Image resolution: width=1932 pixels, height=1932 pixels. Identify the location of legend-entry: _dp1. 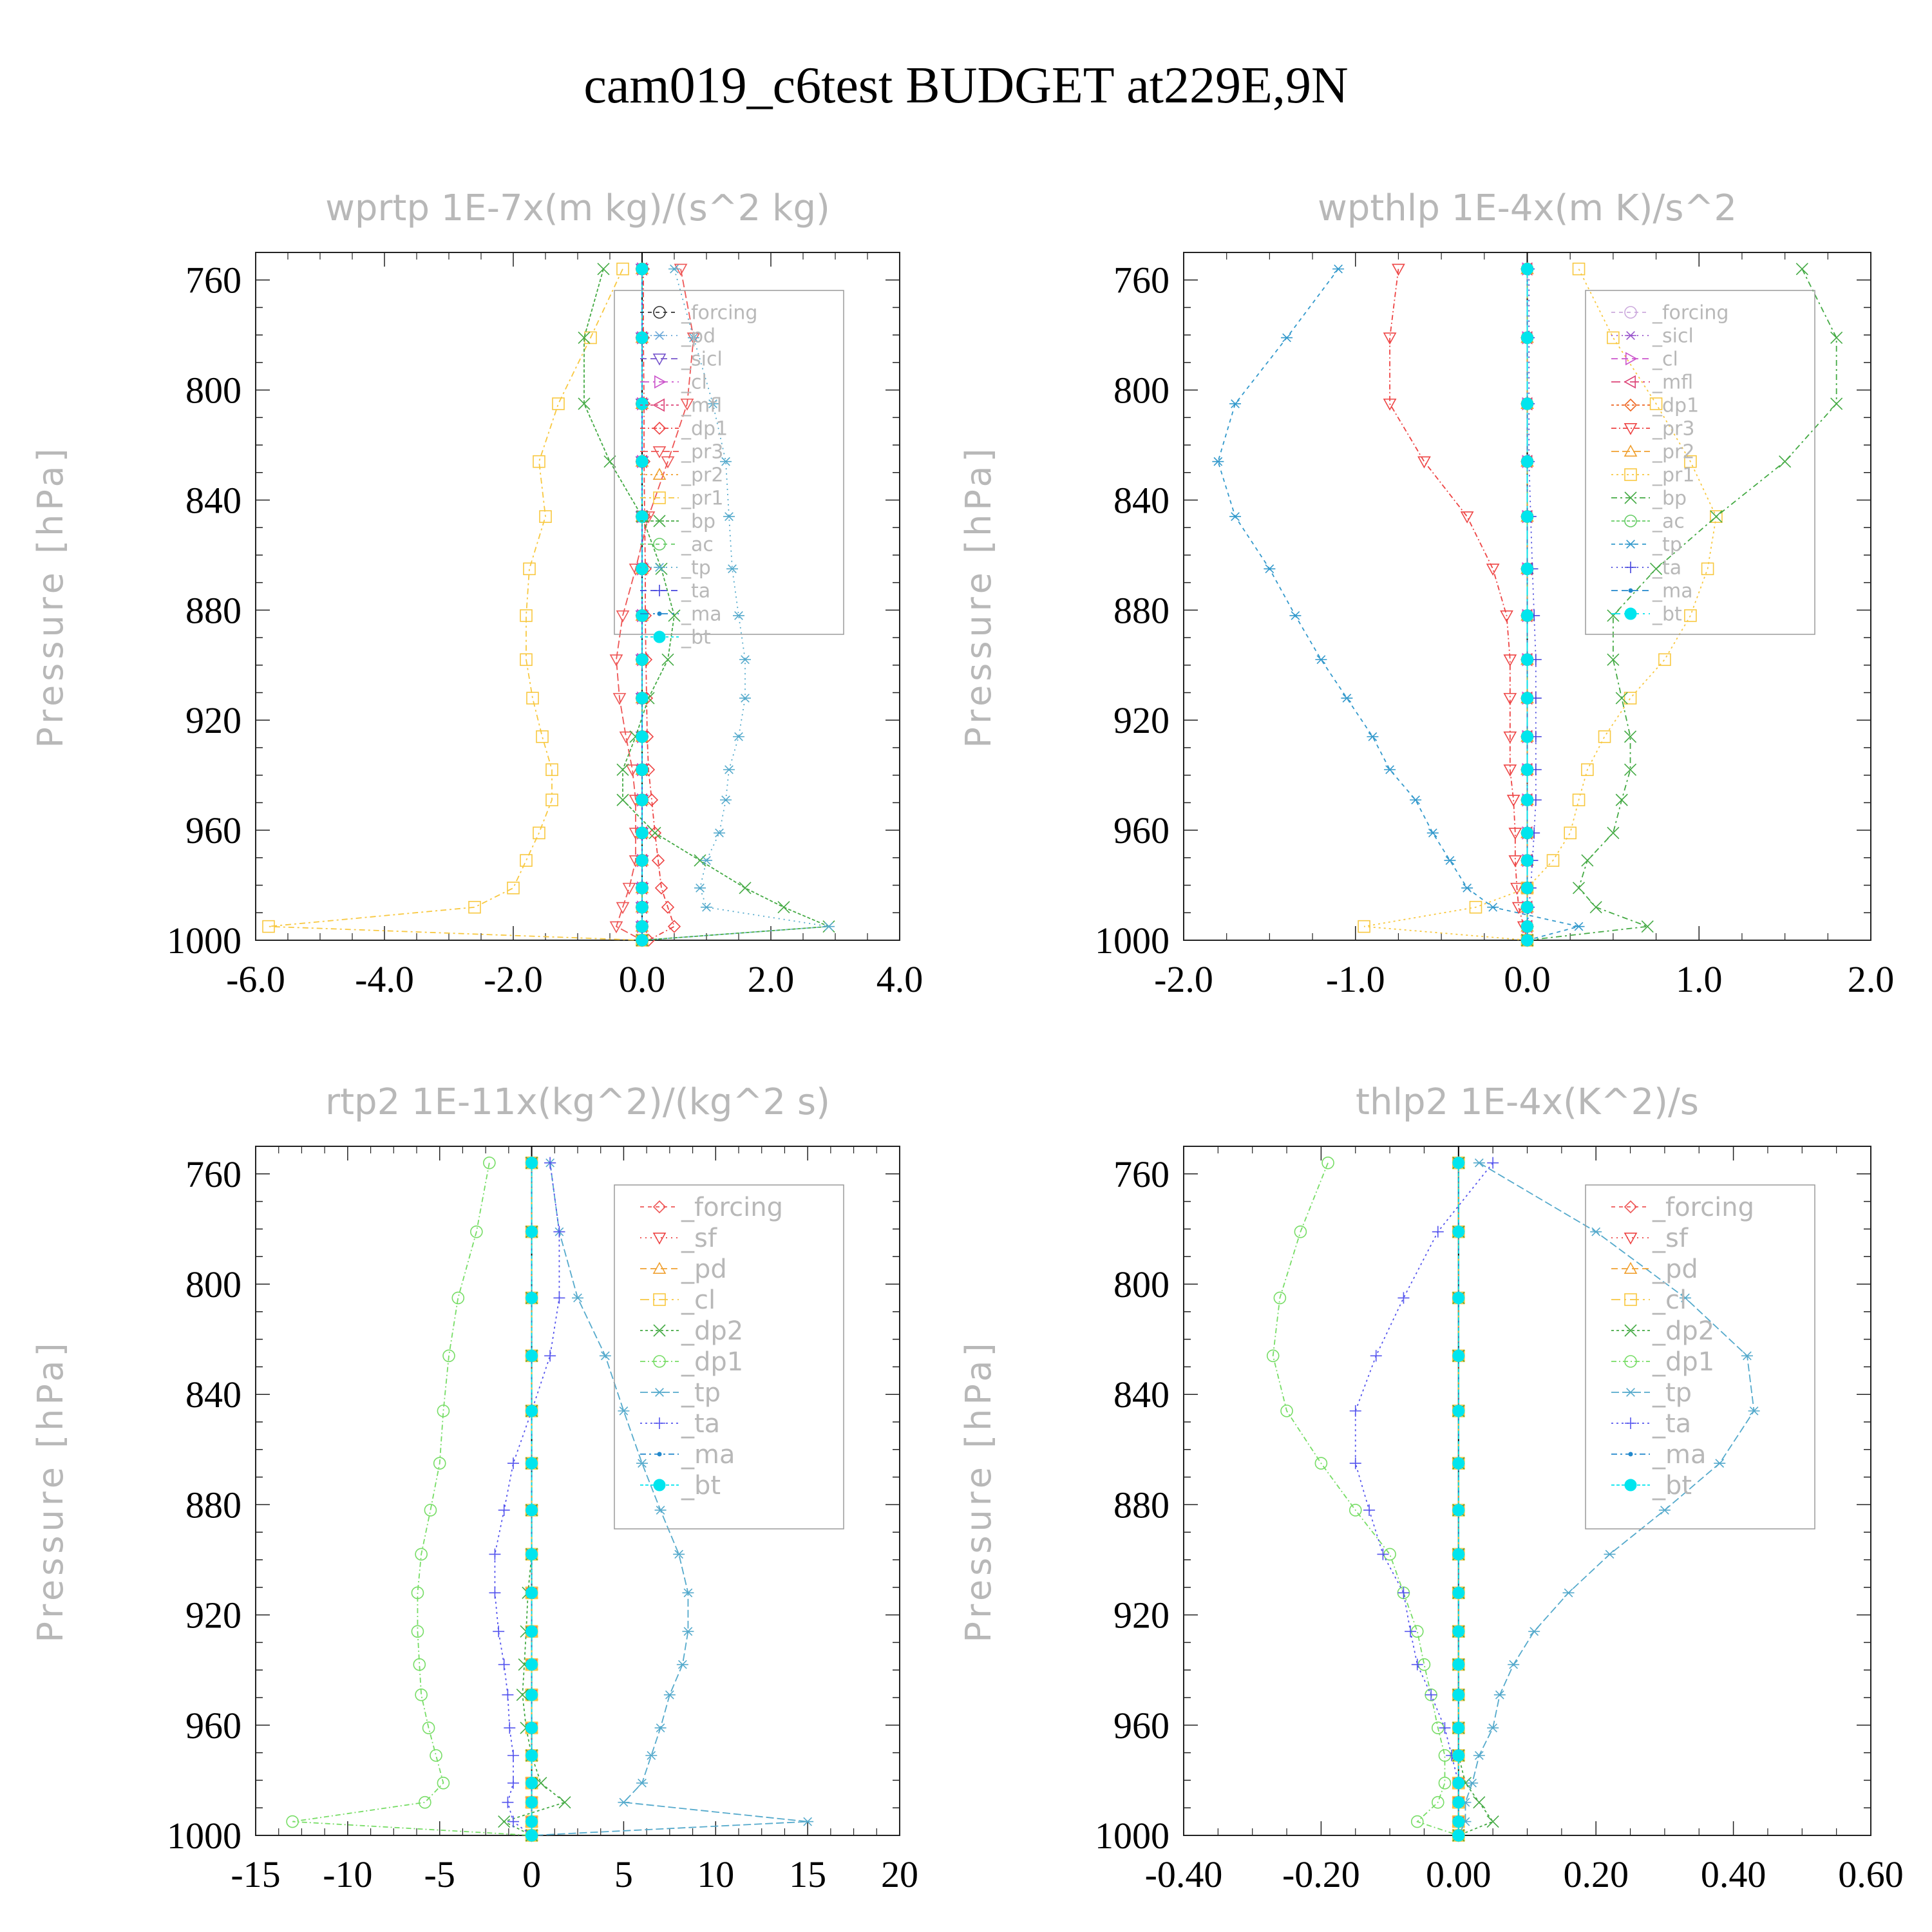
(1655, 406).